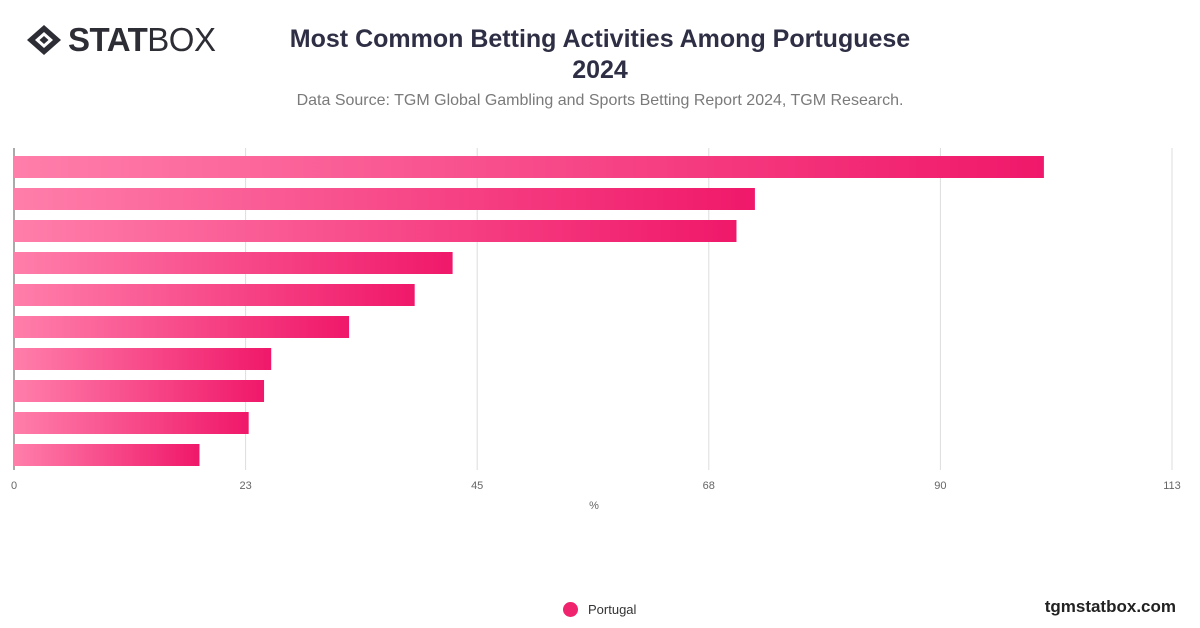  Describe the element at coordinates (594, 506) in the screenshot. I see `x-axis-label: %` at that location.